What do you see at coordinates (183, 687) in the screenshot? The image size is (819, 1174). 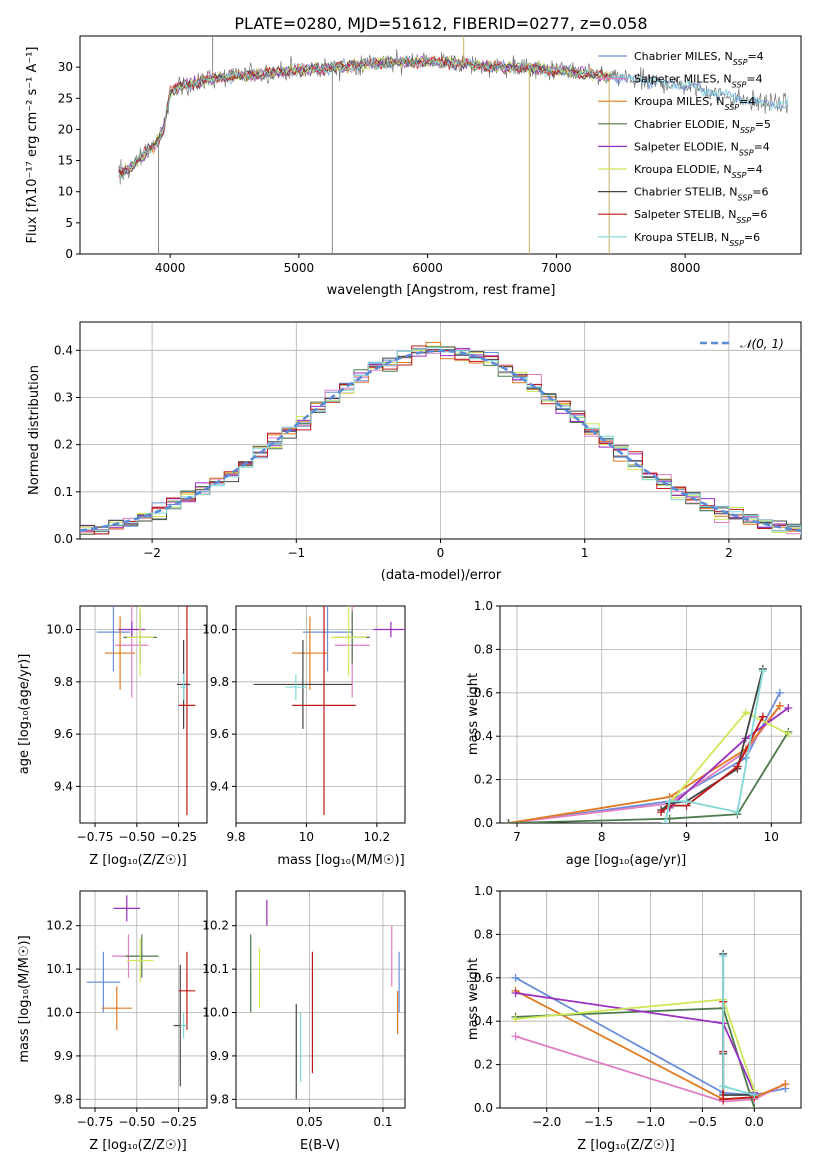 I see `errorbar-kroupa-stelib` at bounding box center [183, 687].